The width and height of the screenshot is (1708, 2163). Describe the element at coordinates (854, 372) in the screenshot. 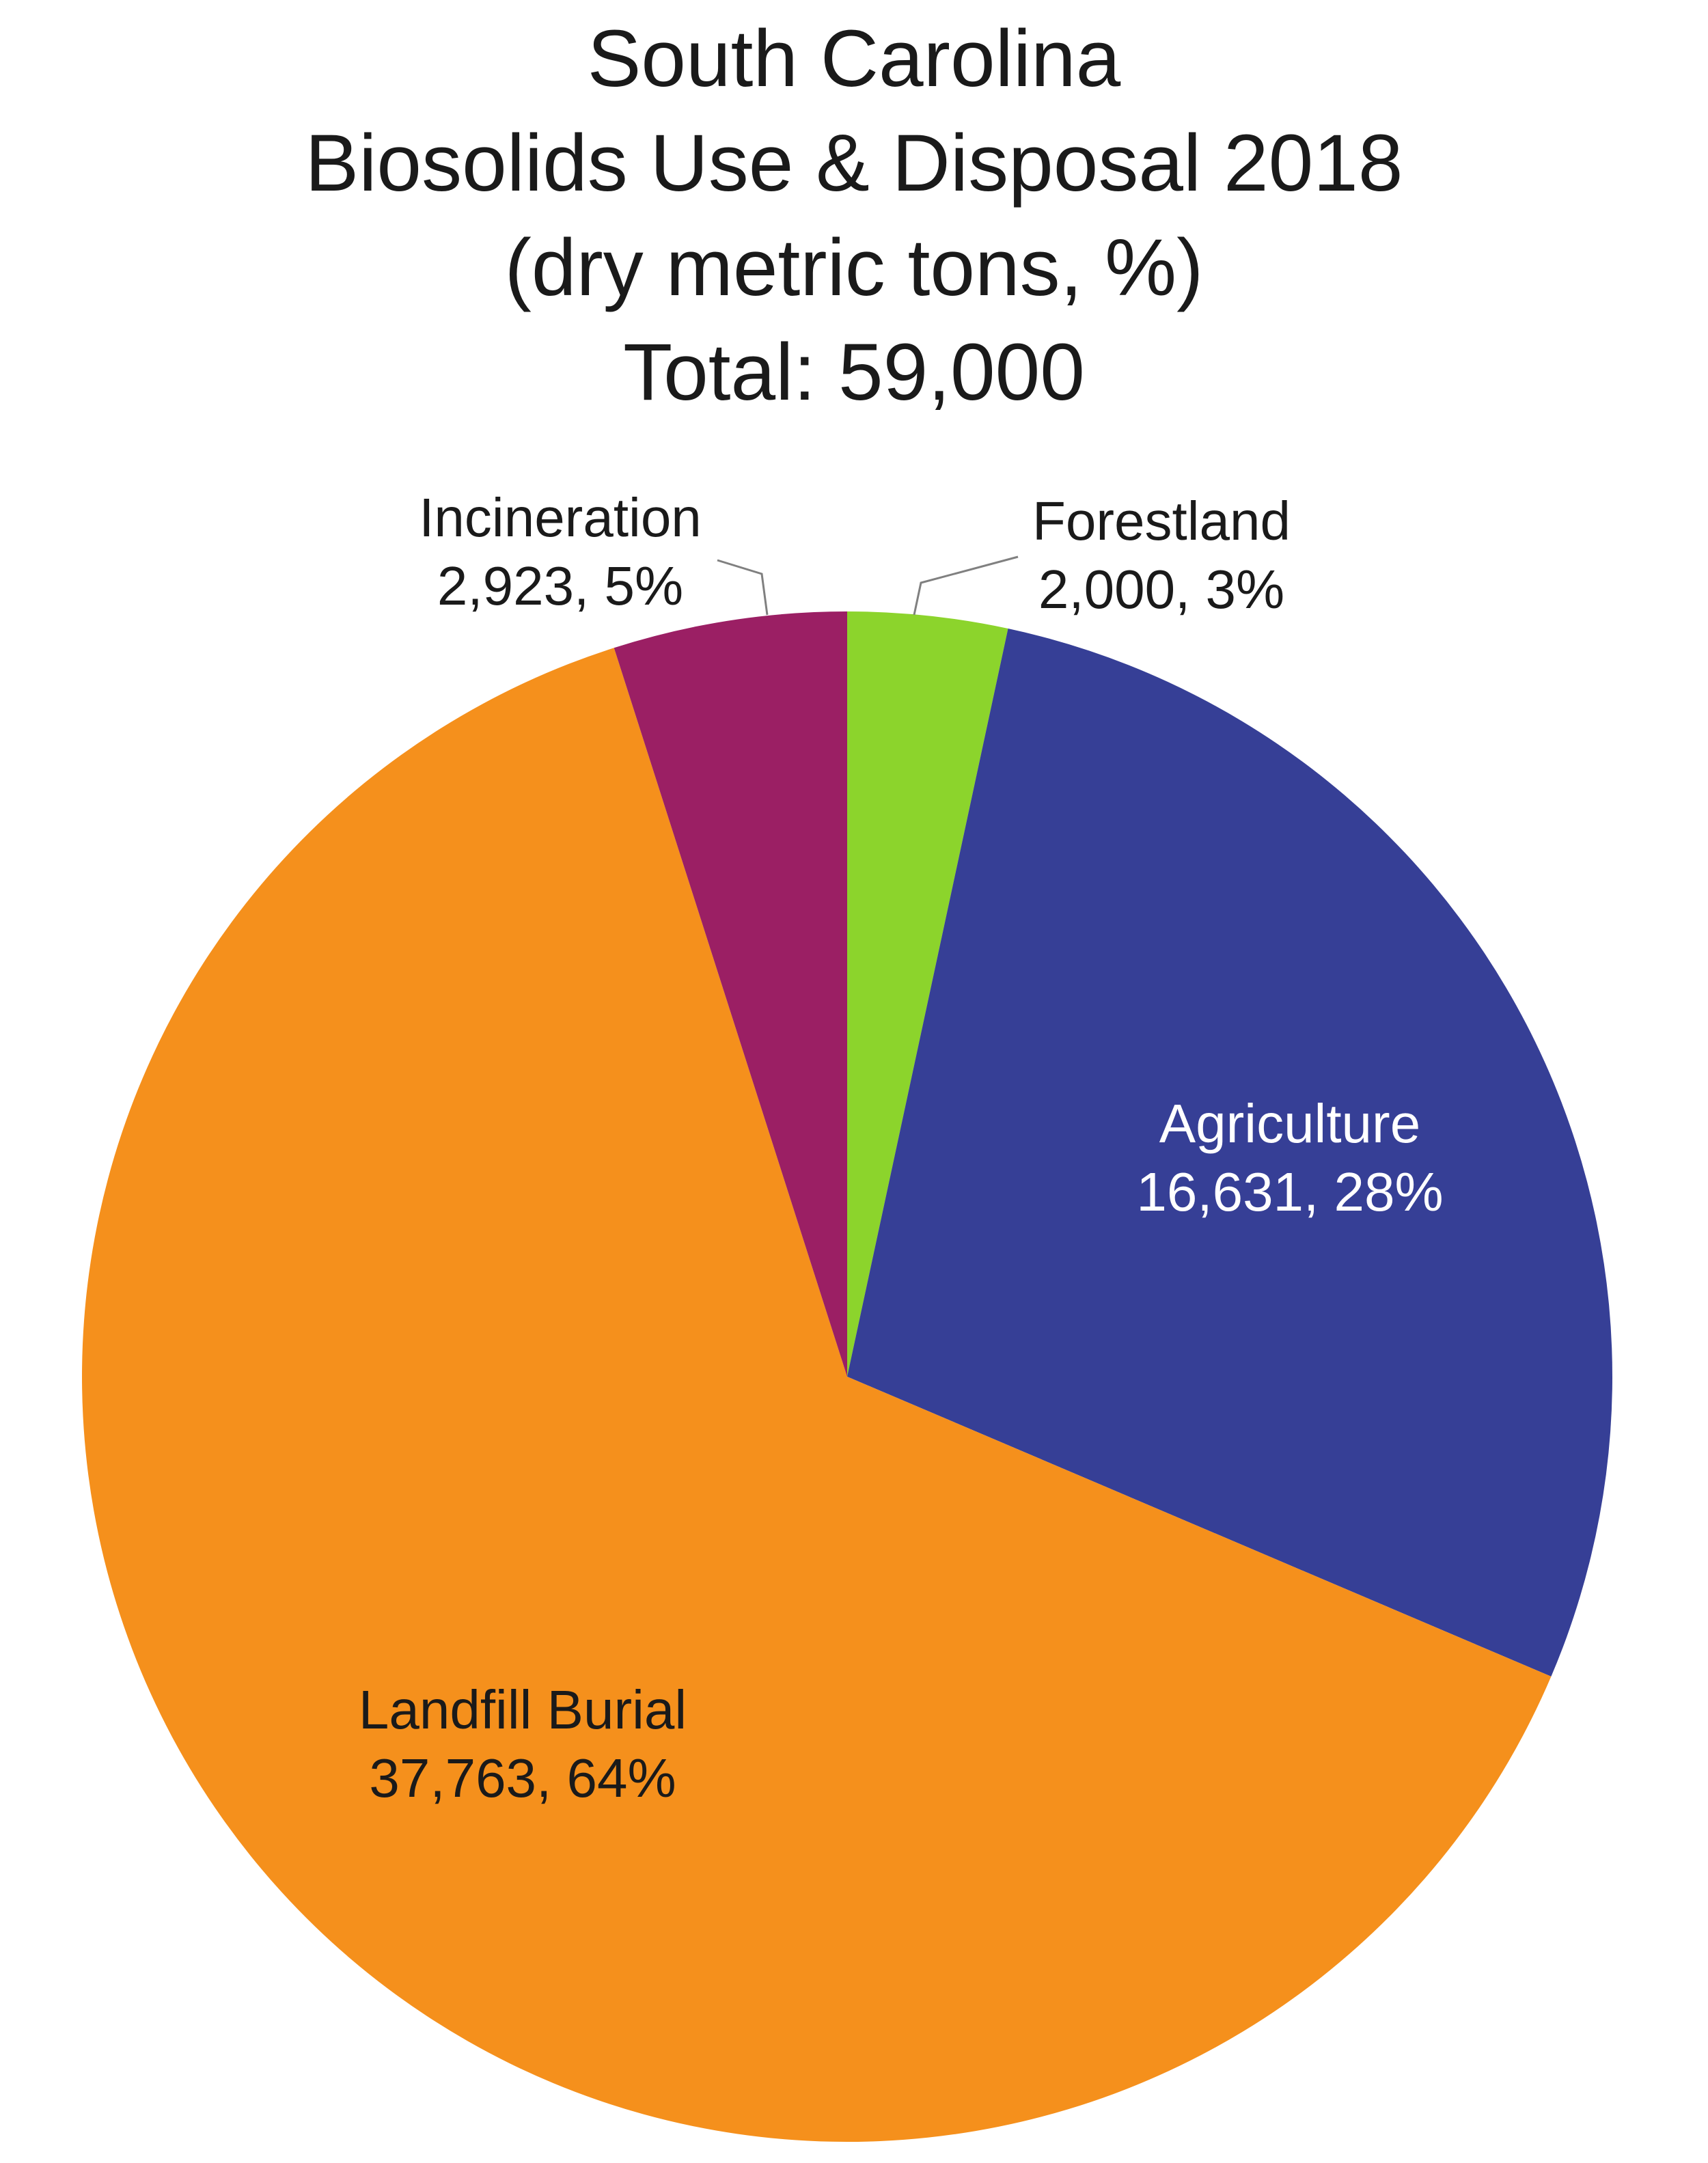

I see `title-line-4: Total: 59,000` at that location.